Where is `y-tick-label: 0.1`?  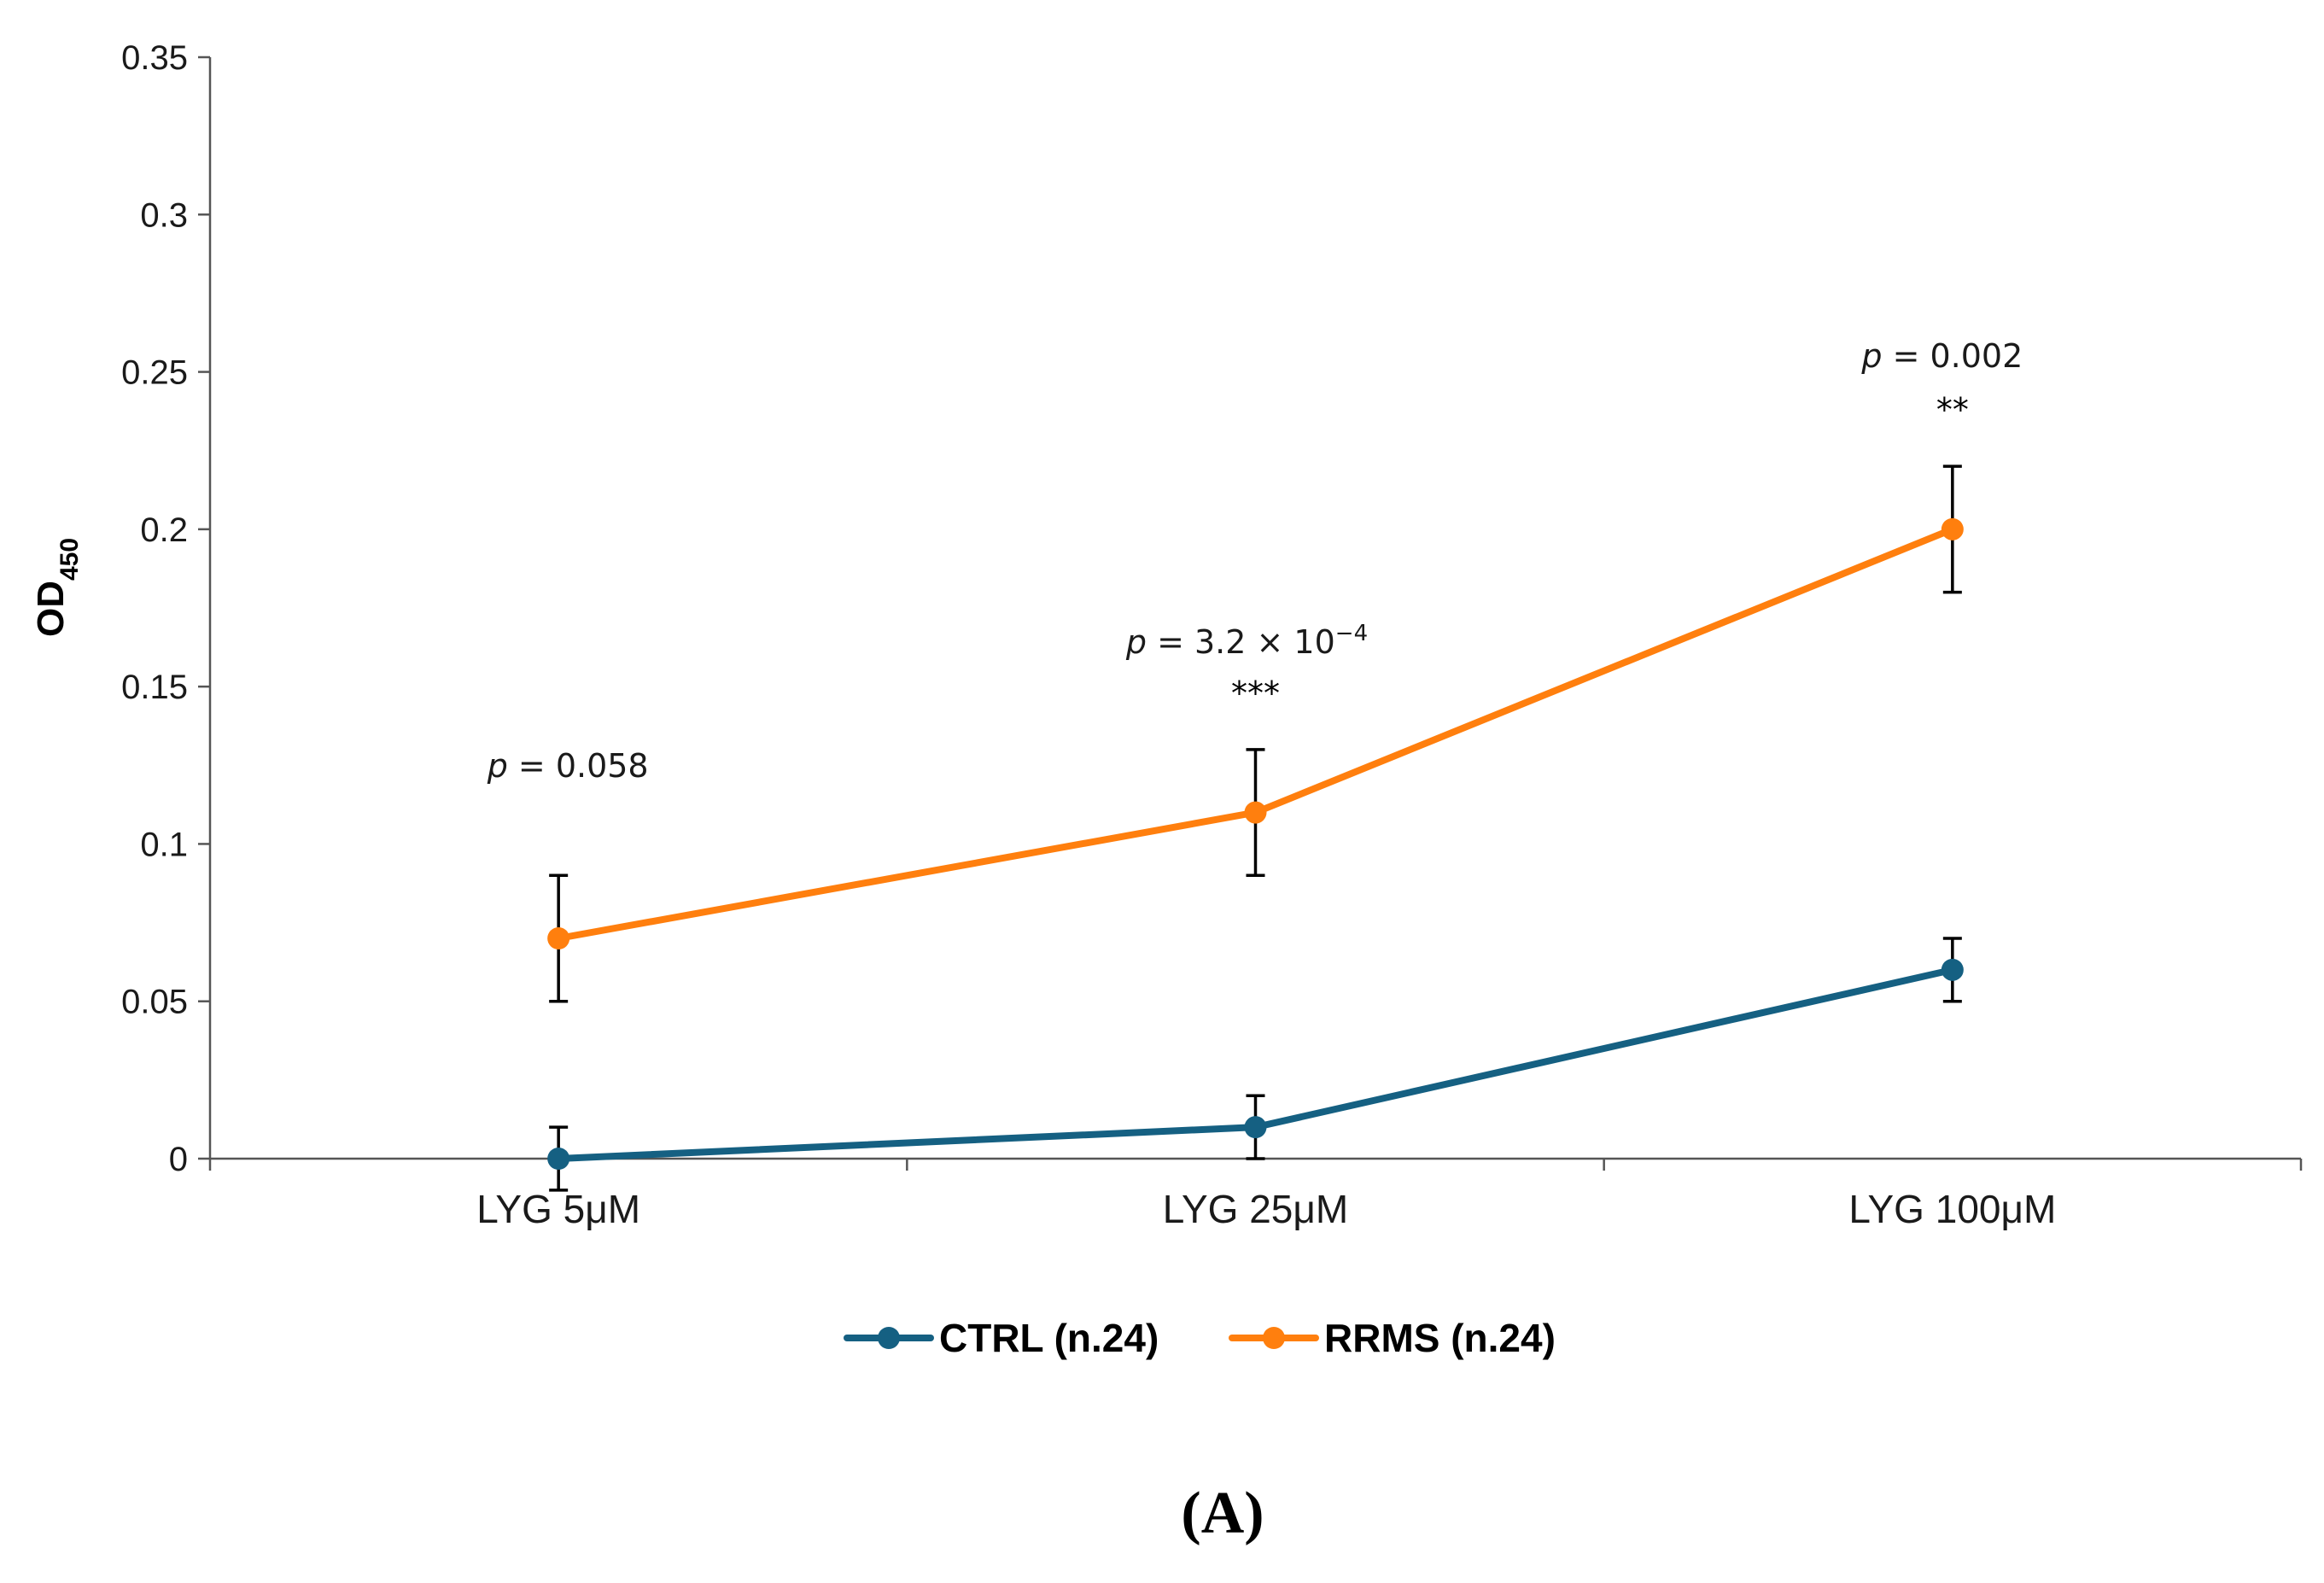
y-tick-label: 0.1 is located at coordinates (164, 844).